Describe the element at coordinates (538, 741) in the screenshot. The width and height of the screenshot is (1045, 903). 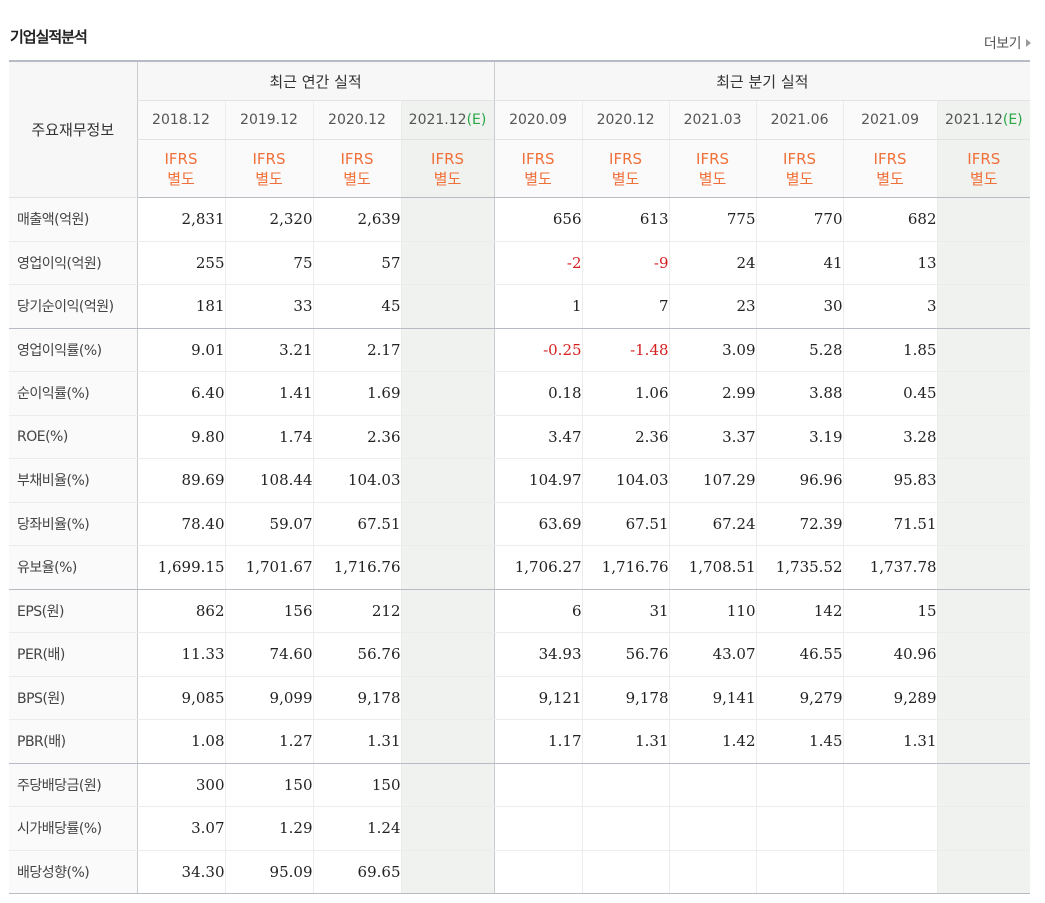
I see `table-cell: 1.17` at that location.